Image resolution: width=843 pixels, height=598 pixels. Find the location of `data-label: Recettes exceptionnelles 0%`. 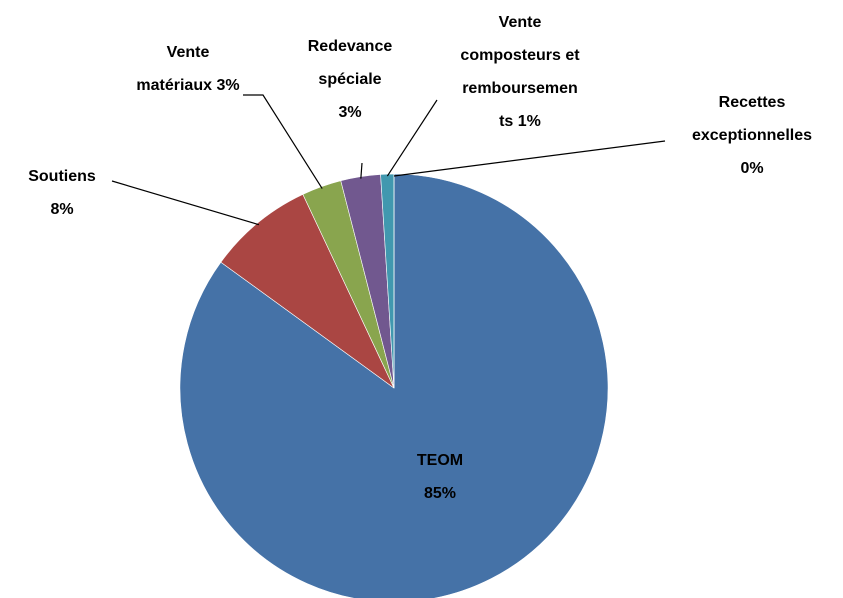

data-label: Recettes exceptionnelles 0% is located at coordinates (752, 135).